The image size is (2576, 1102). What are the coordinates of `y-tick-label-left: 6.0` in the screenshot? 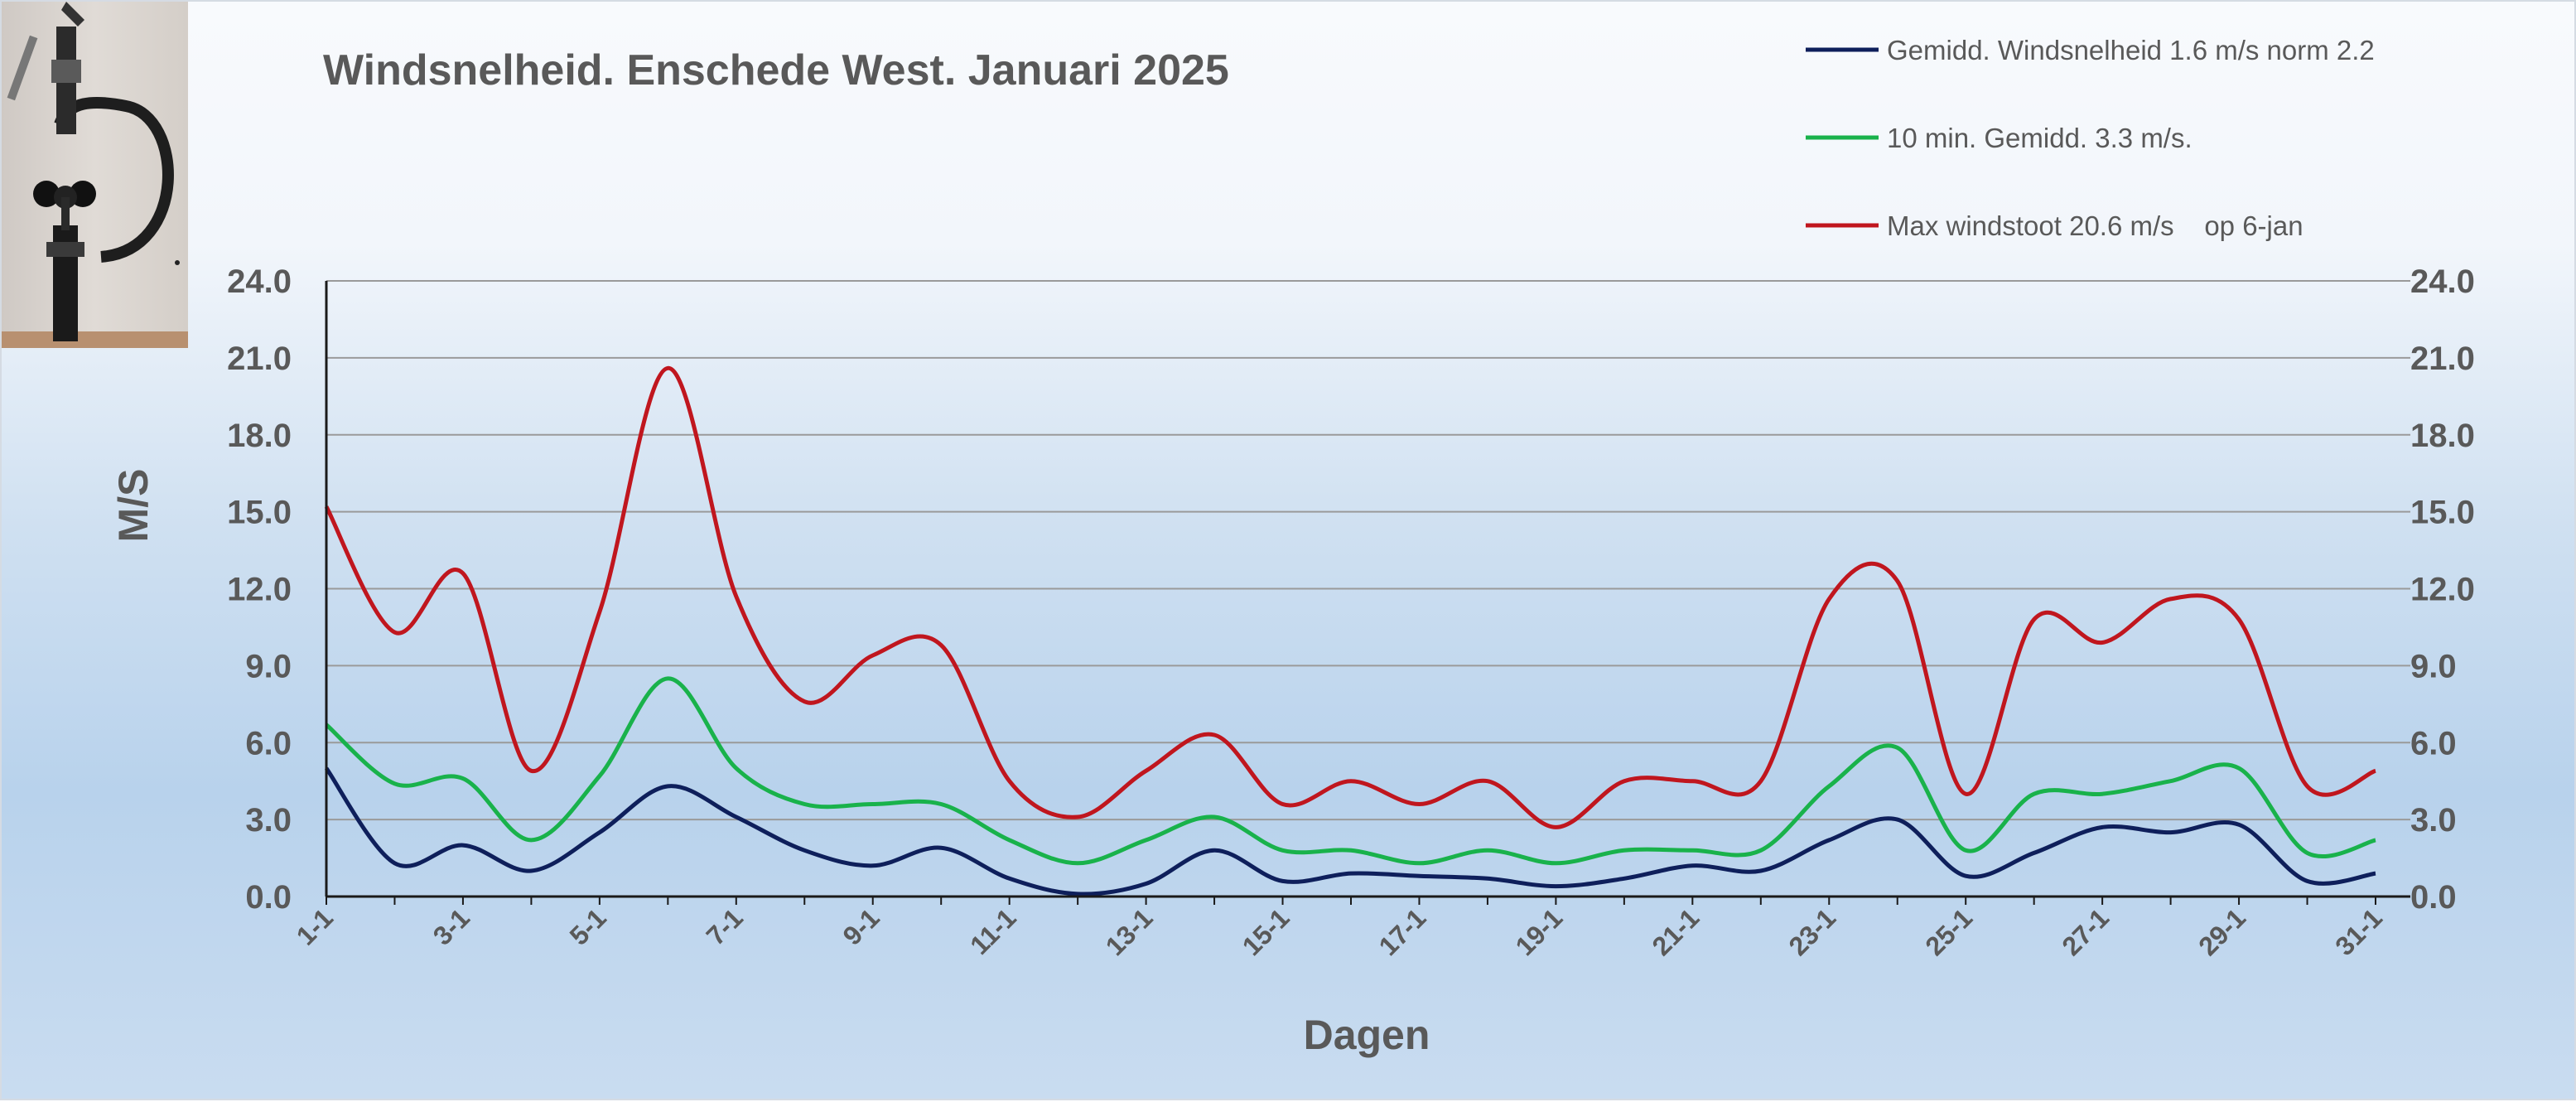 It's located at (268, 743).